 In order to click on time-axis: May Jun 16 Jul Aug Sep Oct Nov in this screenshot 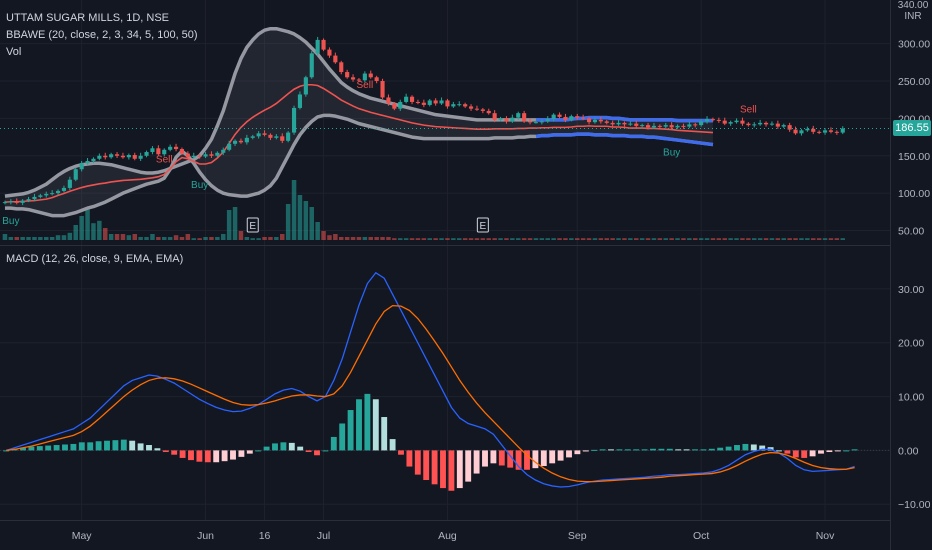, I will do `click(453, 536)`.